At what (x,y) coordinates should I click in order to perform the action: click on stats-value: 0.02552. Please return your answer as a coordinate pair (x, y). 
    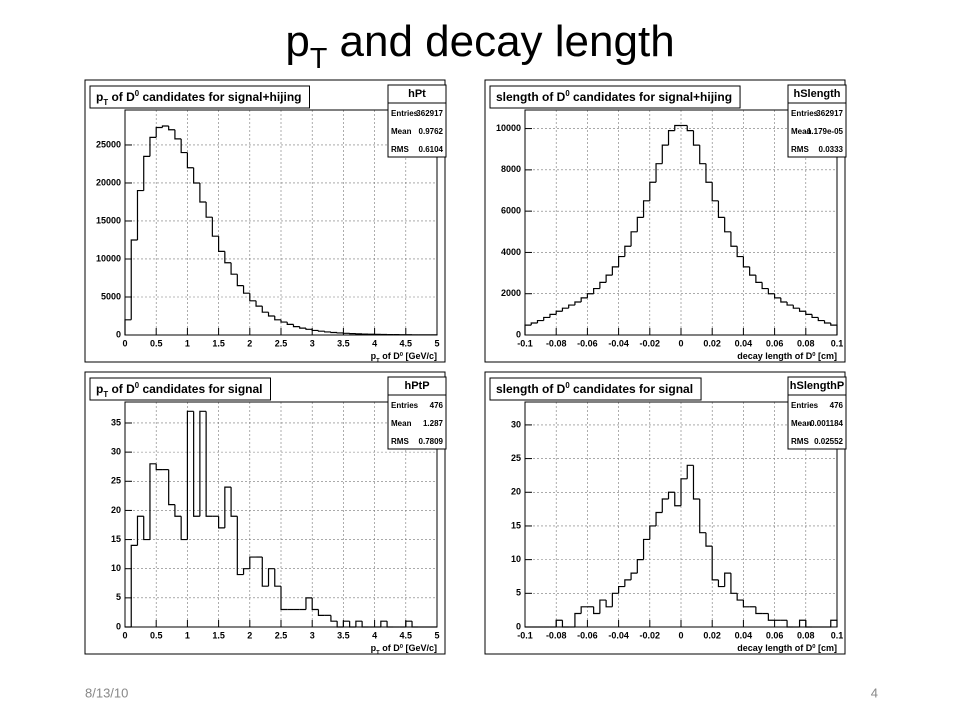
    Looking at the image, I should click on (828, 441).